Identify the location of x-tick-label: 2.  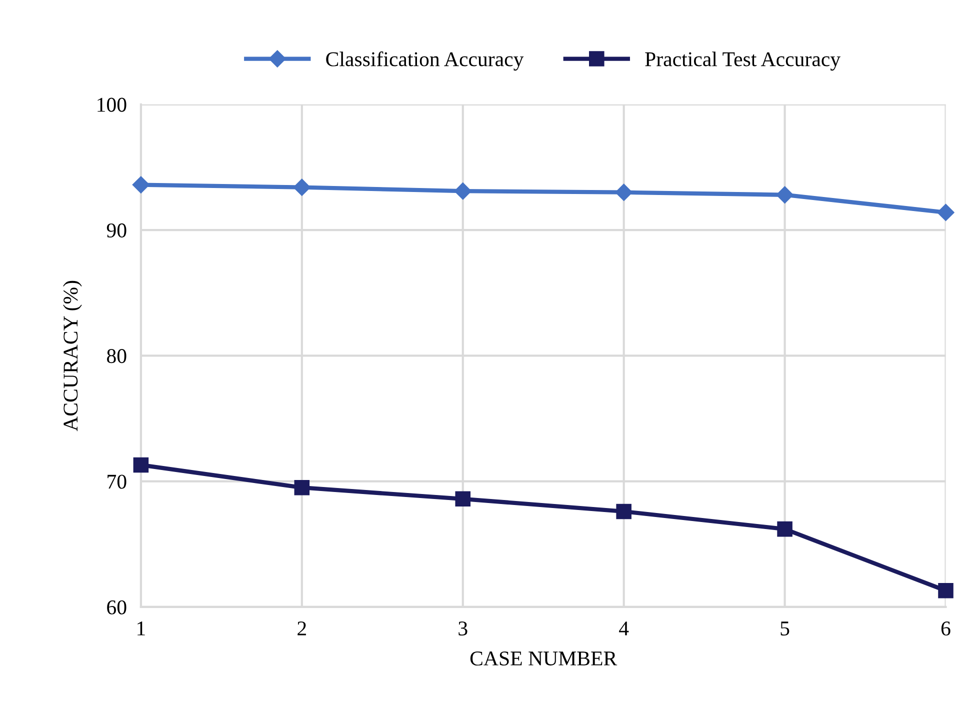
(302, 629).